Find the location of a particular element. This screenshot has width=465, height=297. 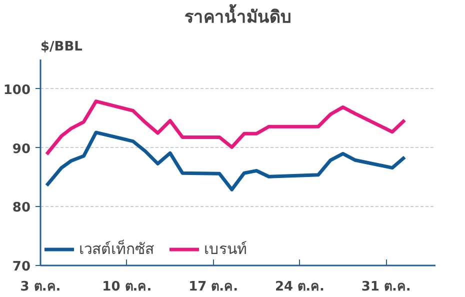

y-axis-title: $/BBL is located at coordinates (61, 47).